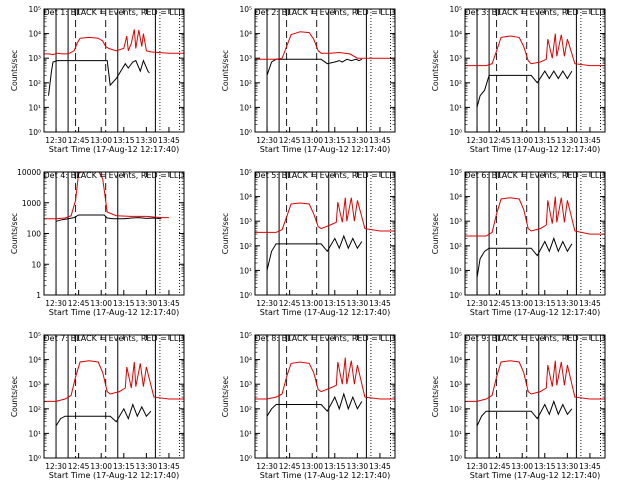 This screenshot has height=480, width=640. I want to click on panel-title: Det 2: BLACK = Events, RED = LLD, so click(325, 12).